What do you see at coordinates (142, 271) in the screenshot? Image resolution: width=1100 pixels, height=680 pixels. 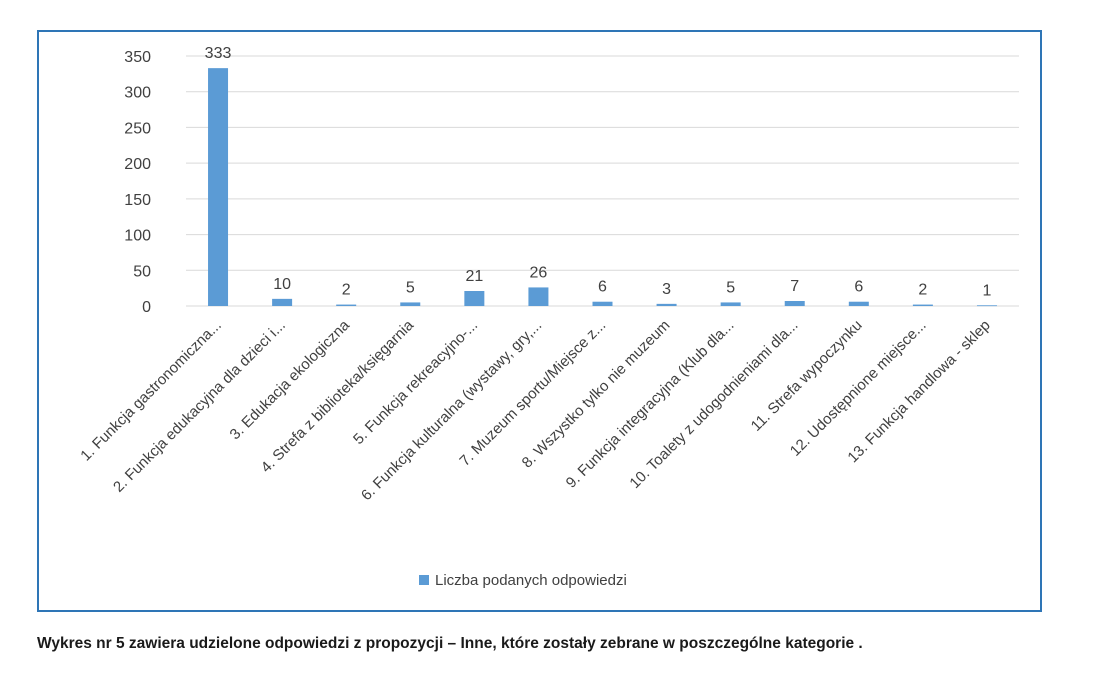 I see `y-tick-label: 50` at bounding box center [142, 271].